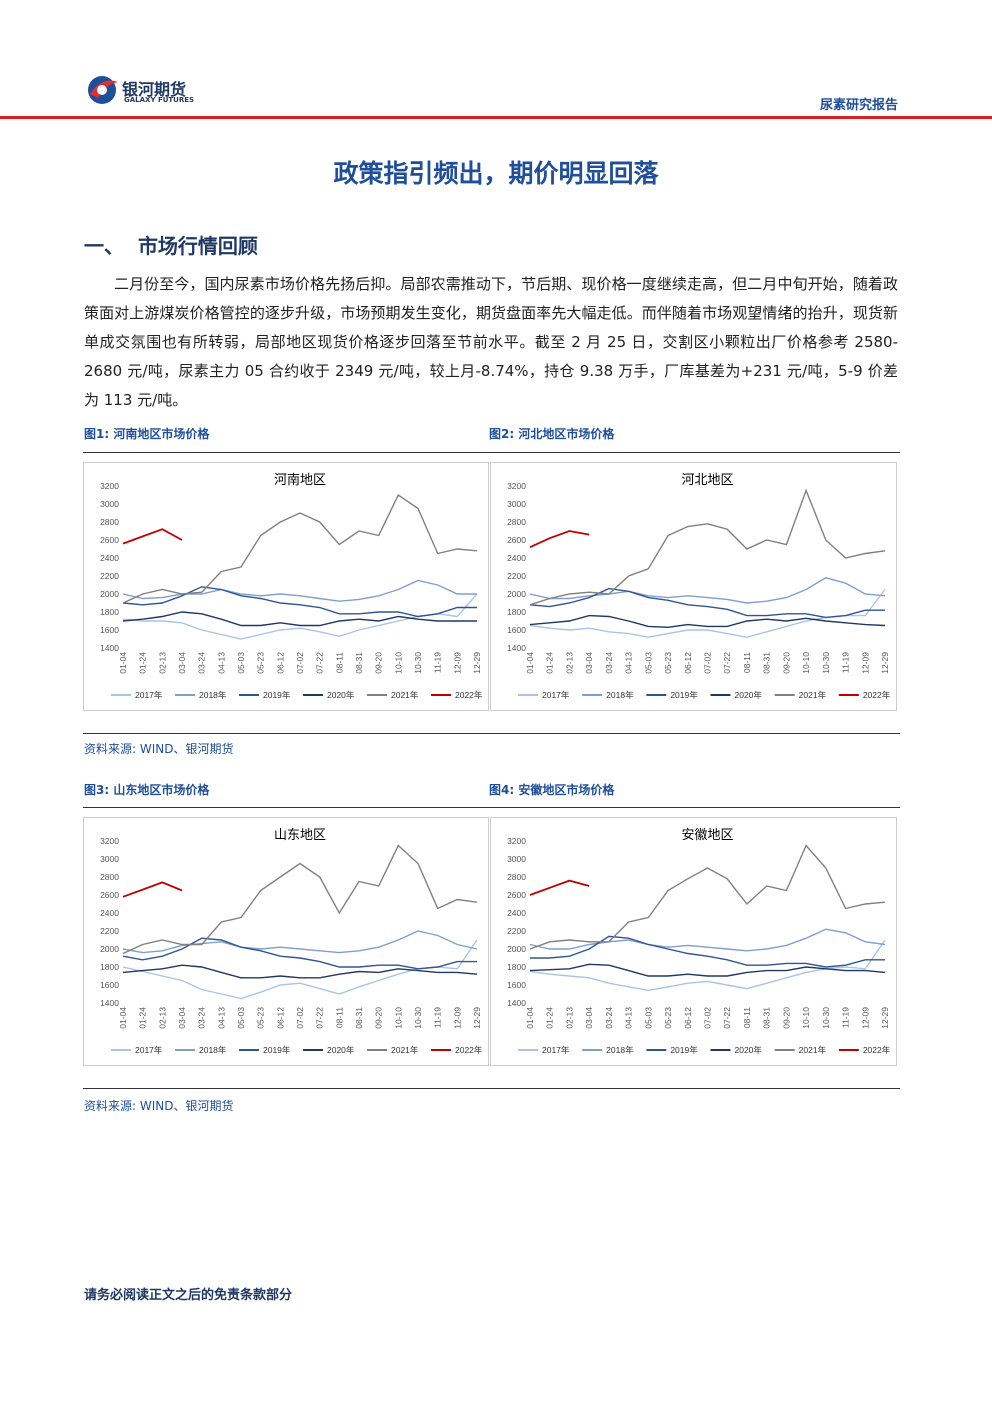 This screenshot has height=1403, width=992. Describe the element at coordinates (550, 663) in the screenshot. I see `x-tick-label: 01-24` at that location.